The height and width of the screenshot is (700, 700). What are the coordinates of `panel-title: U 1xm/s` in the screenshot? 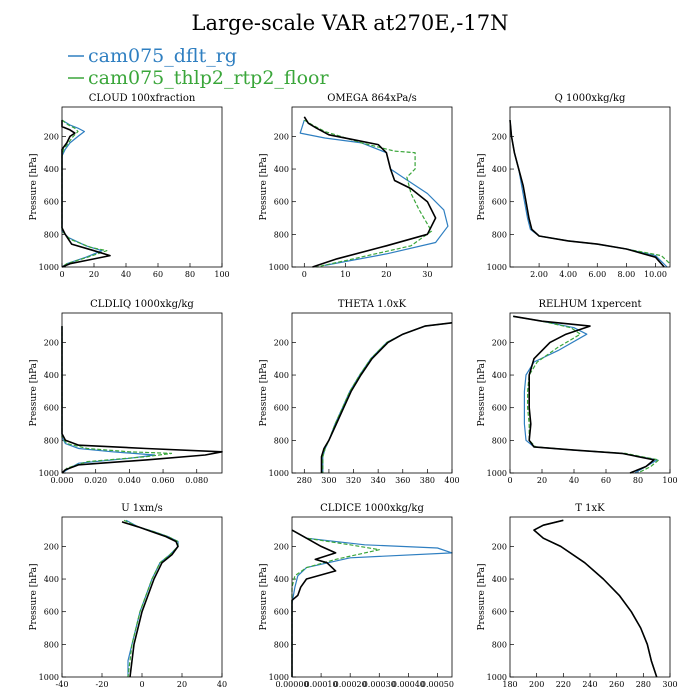 It's located at (142, 508).